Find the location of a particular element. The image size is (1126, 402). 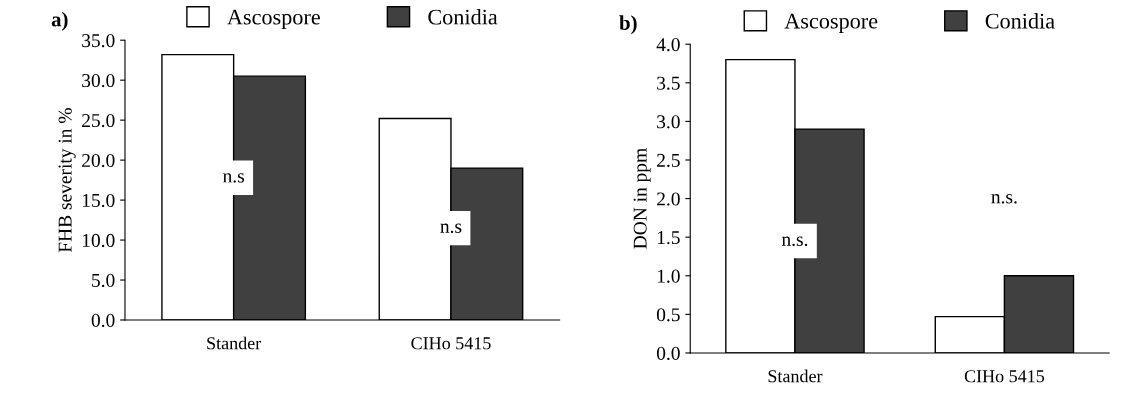

y-tick-label: 5.0 is located at coordinates (103, 280).